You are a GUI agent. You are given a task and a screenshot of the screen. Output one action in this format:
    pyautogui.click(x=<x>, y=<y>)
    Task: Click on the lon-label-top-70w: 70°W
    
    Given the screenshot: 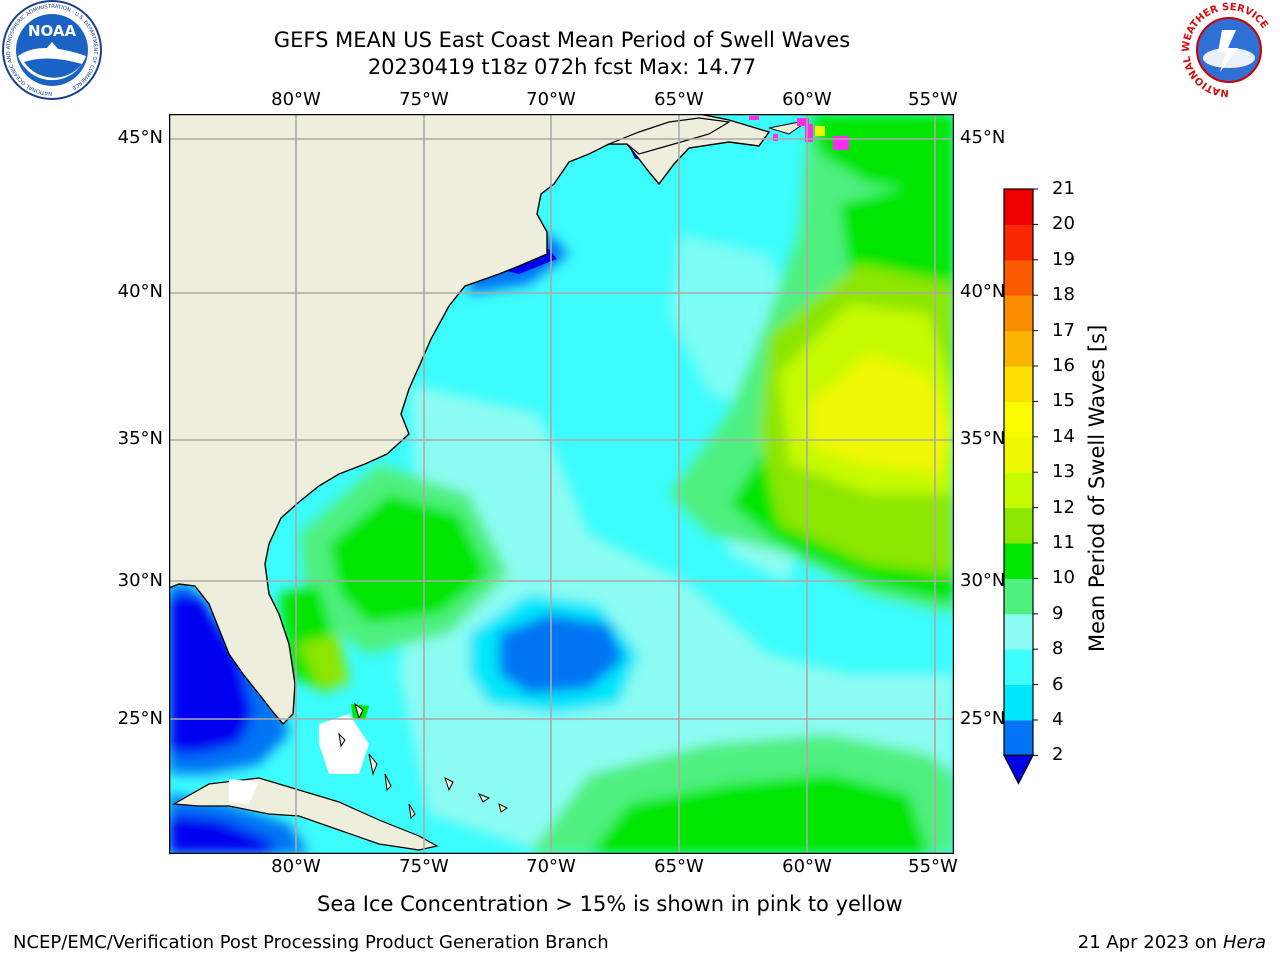 What is the action you would take?
    pyautogui.click(x=551, y=99)
    